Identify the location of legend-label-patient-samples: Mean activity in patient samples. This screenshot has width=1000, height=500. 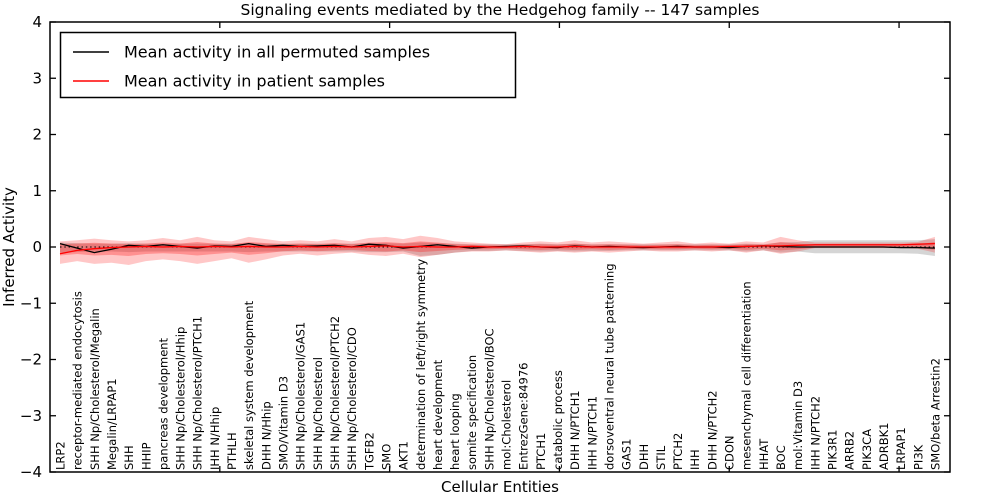
(254, 81).